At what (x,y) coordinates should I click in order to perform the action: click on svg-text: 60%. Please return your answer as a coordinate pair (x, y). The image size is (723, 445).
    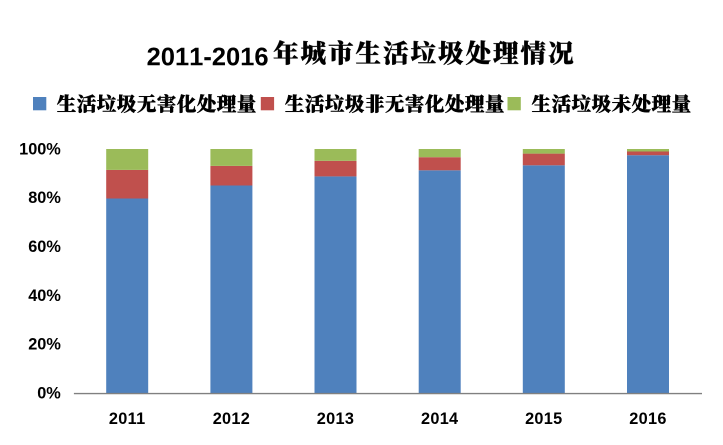
    Looking at the image, I should click on (44, 247).